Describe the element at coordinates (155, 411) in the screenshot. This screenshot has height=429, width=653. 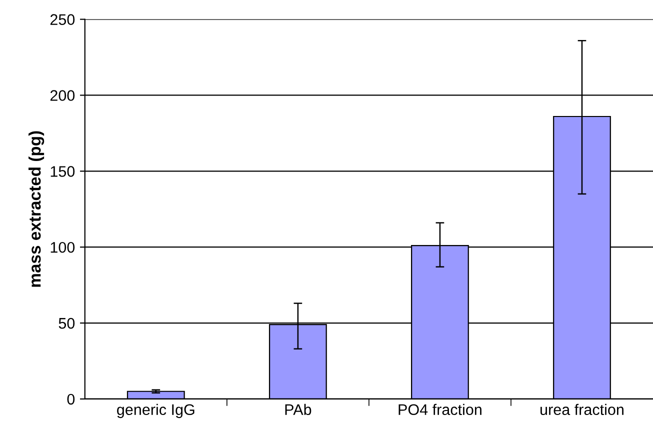
I see `x-tick-label: generic IgG` at that location.